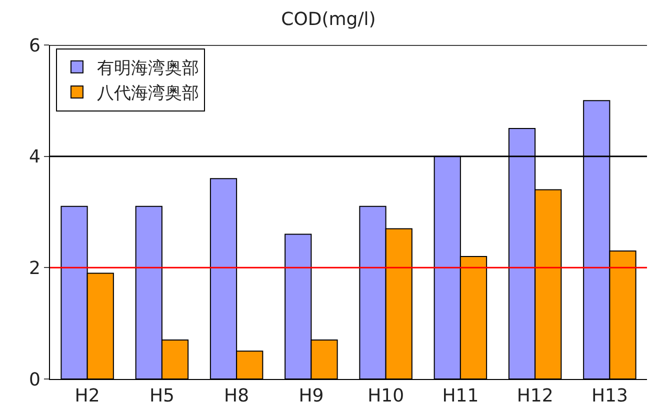 This screenshot has width=657, height=419. Describe the element at coordinates (237, 396) in the screenshot. I see `x-tick-label: H8` at that location.